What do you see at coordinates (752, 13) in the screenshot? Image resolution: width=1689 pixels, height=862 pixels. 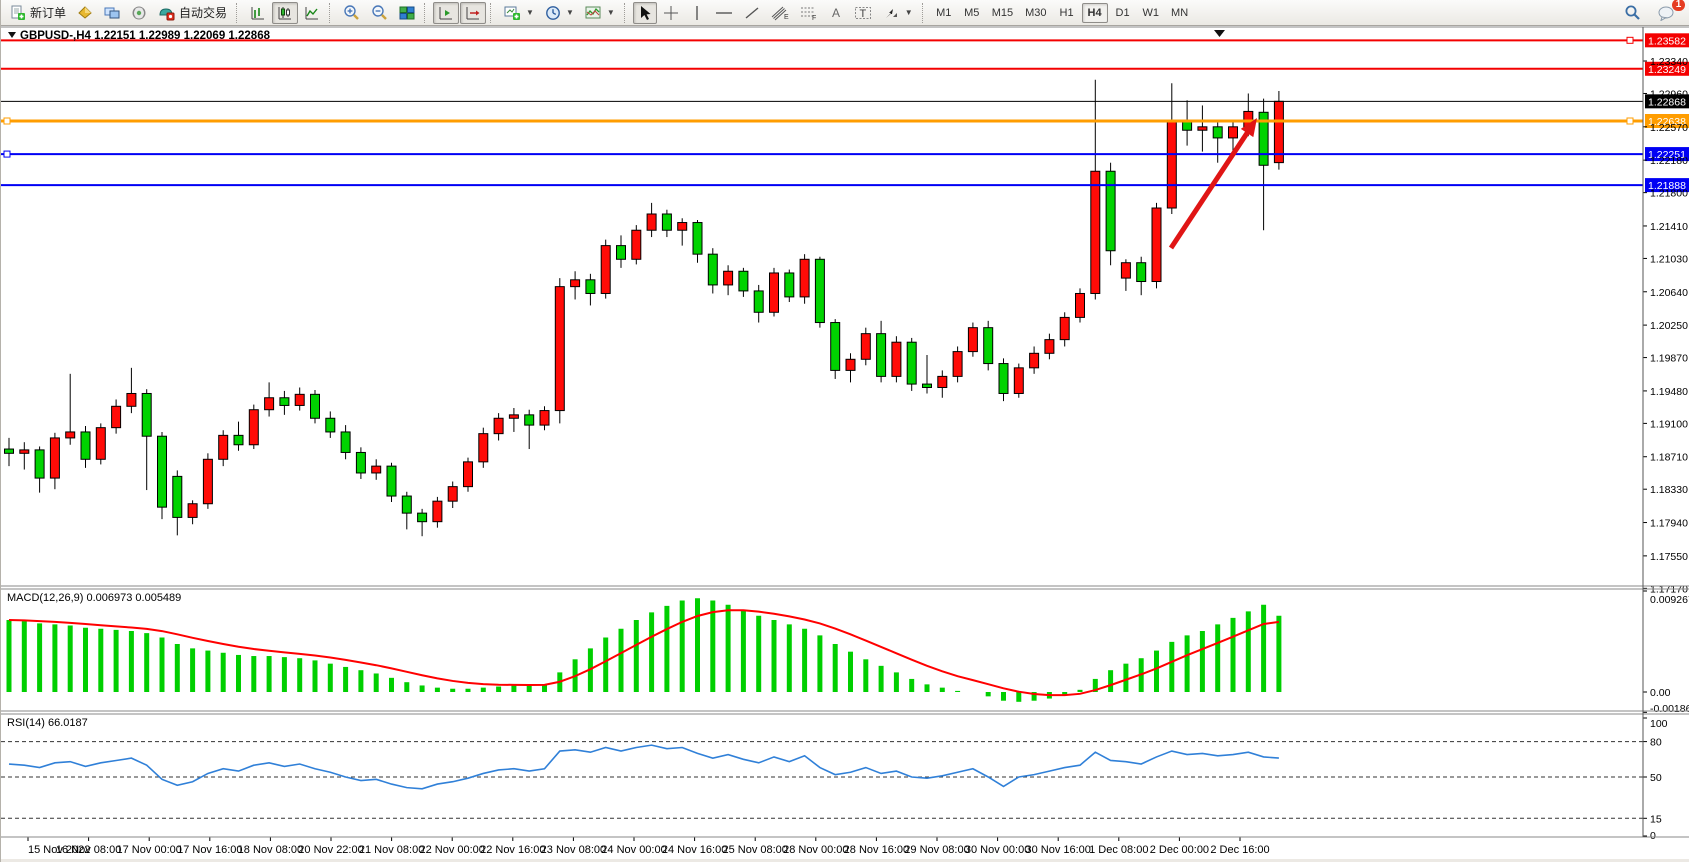 I see `trend-line-tool-button` at bounding box center [752, 13].